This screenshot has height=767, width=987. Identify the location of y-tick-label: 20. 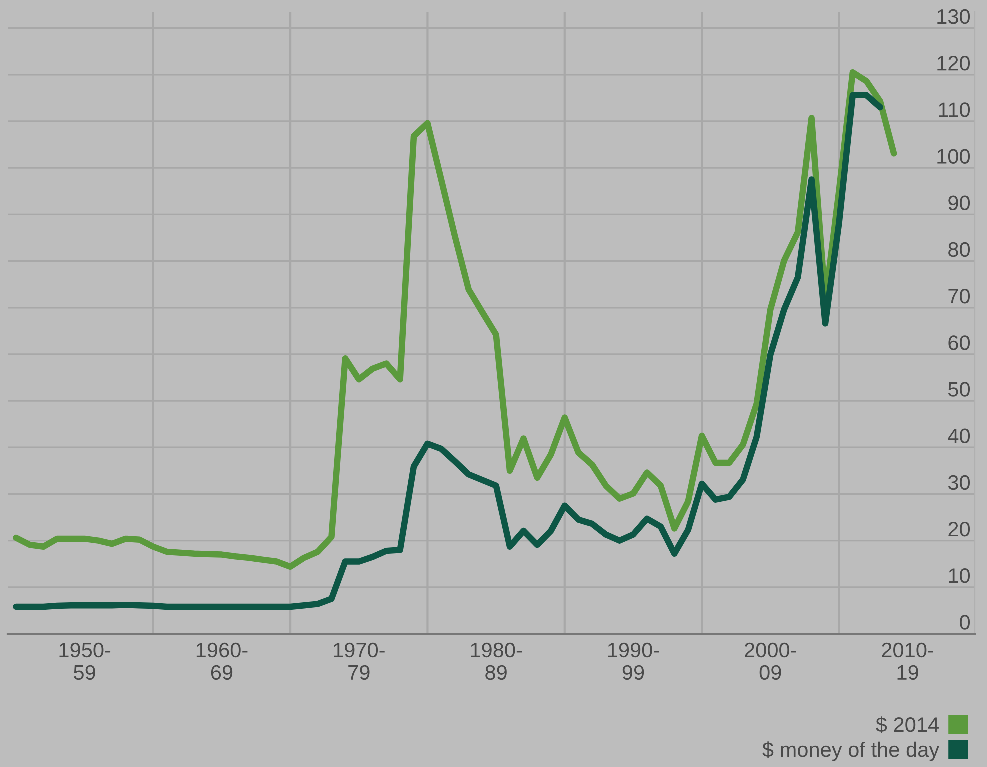
(959, 529).